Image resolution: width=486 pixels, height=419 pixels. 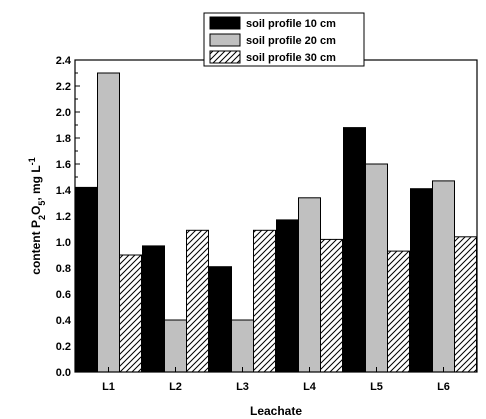 I want to click on legend-swatch-10cm, so click(x=225, y=23).